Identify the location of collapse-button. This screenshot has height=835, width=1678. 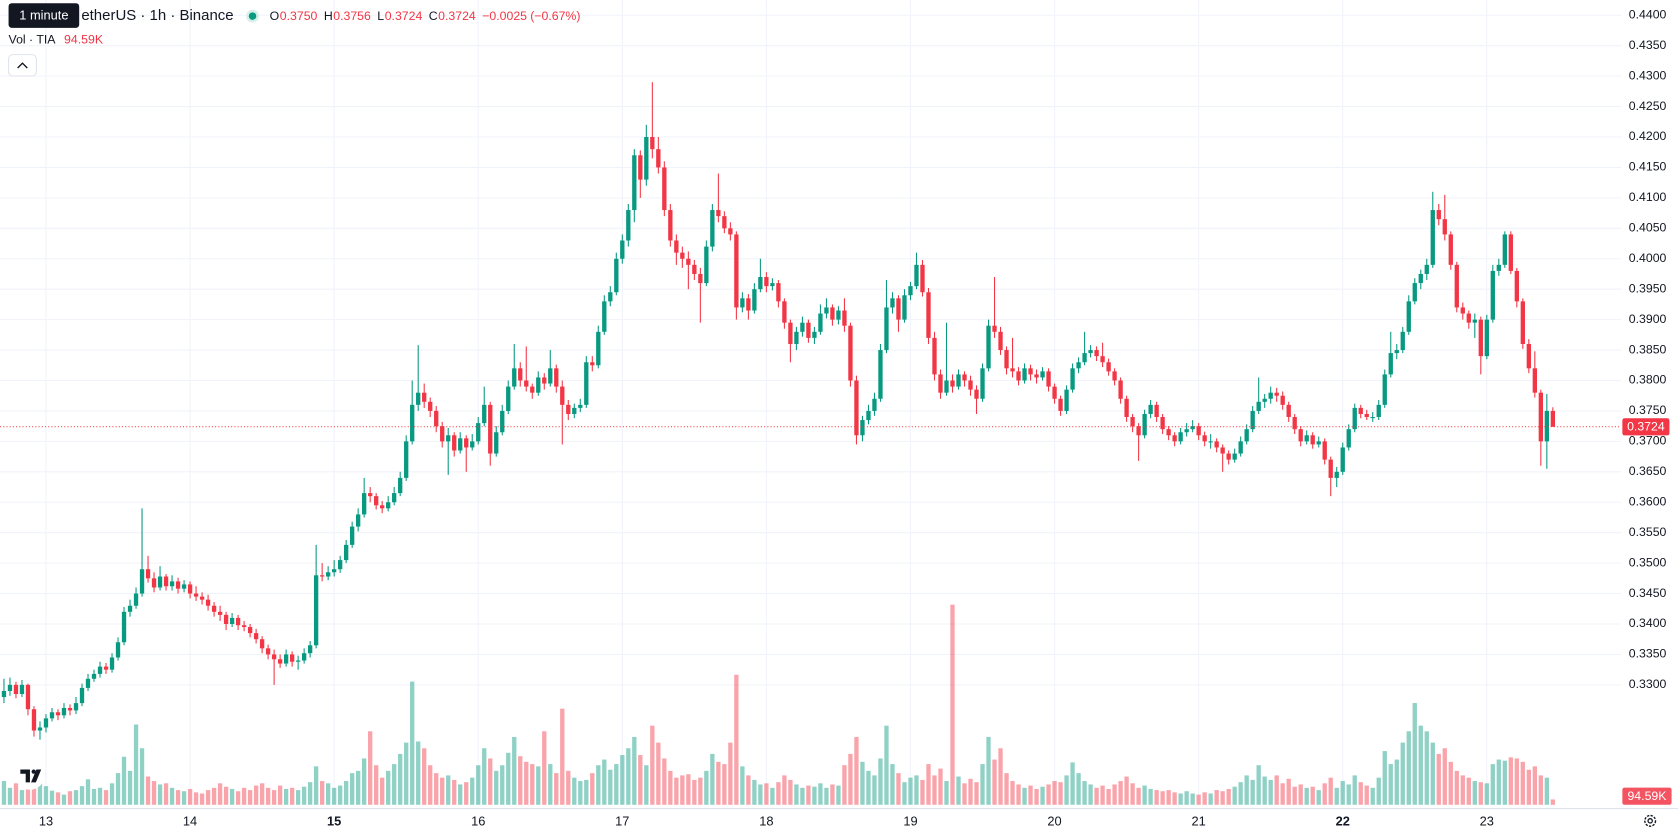
(22, 65).